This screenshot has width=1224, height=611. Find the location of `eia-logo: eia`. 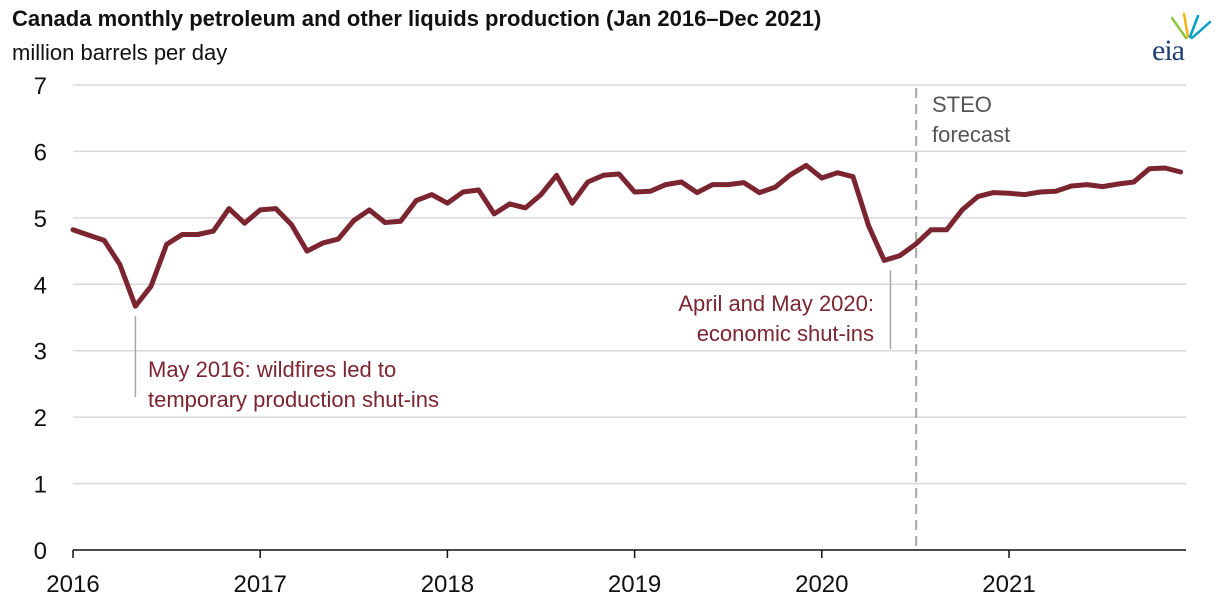

eia-logo: eia is located at coordinates (1184, 40).